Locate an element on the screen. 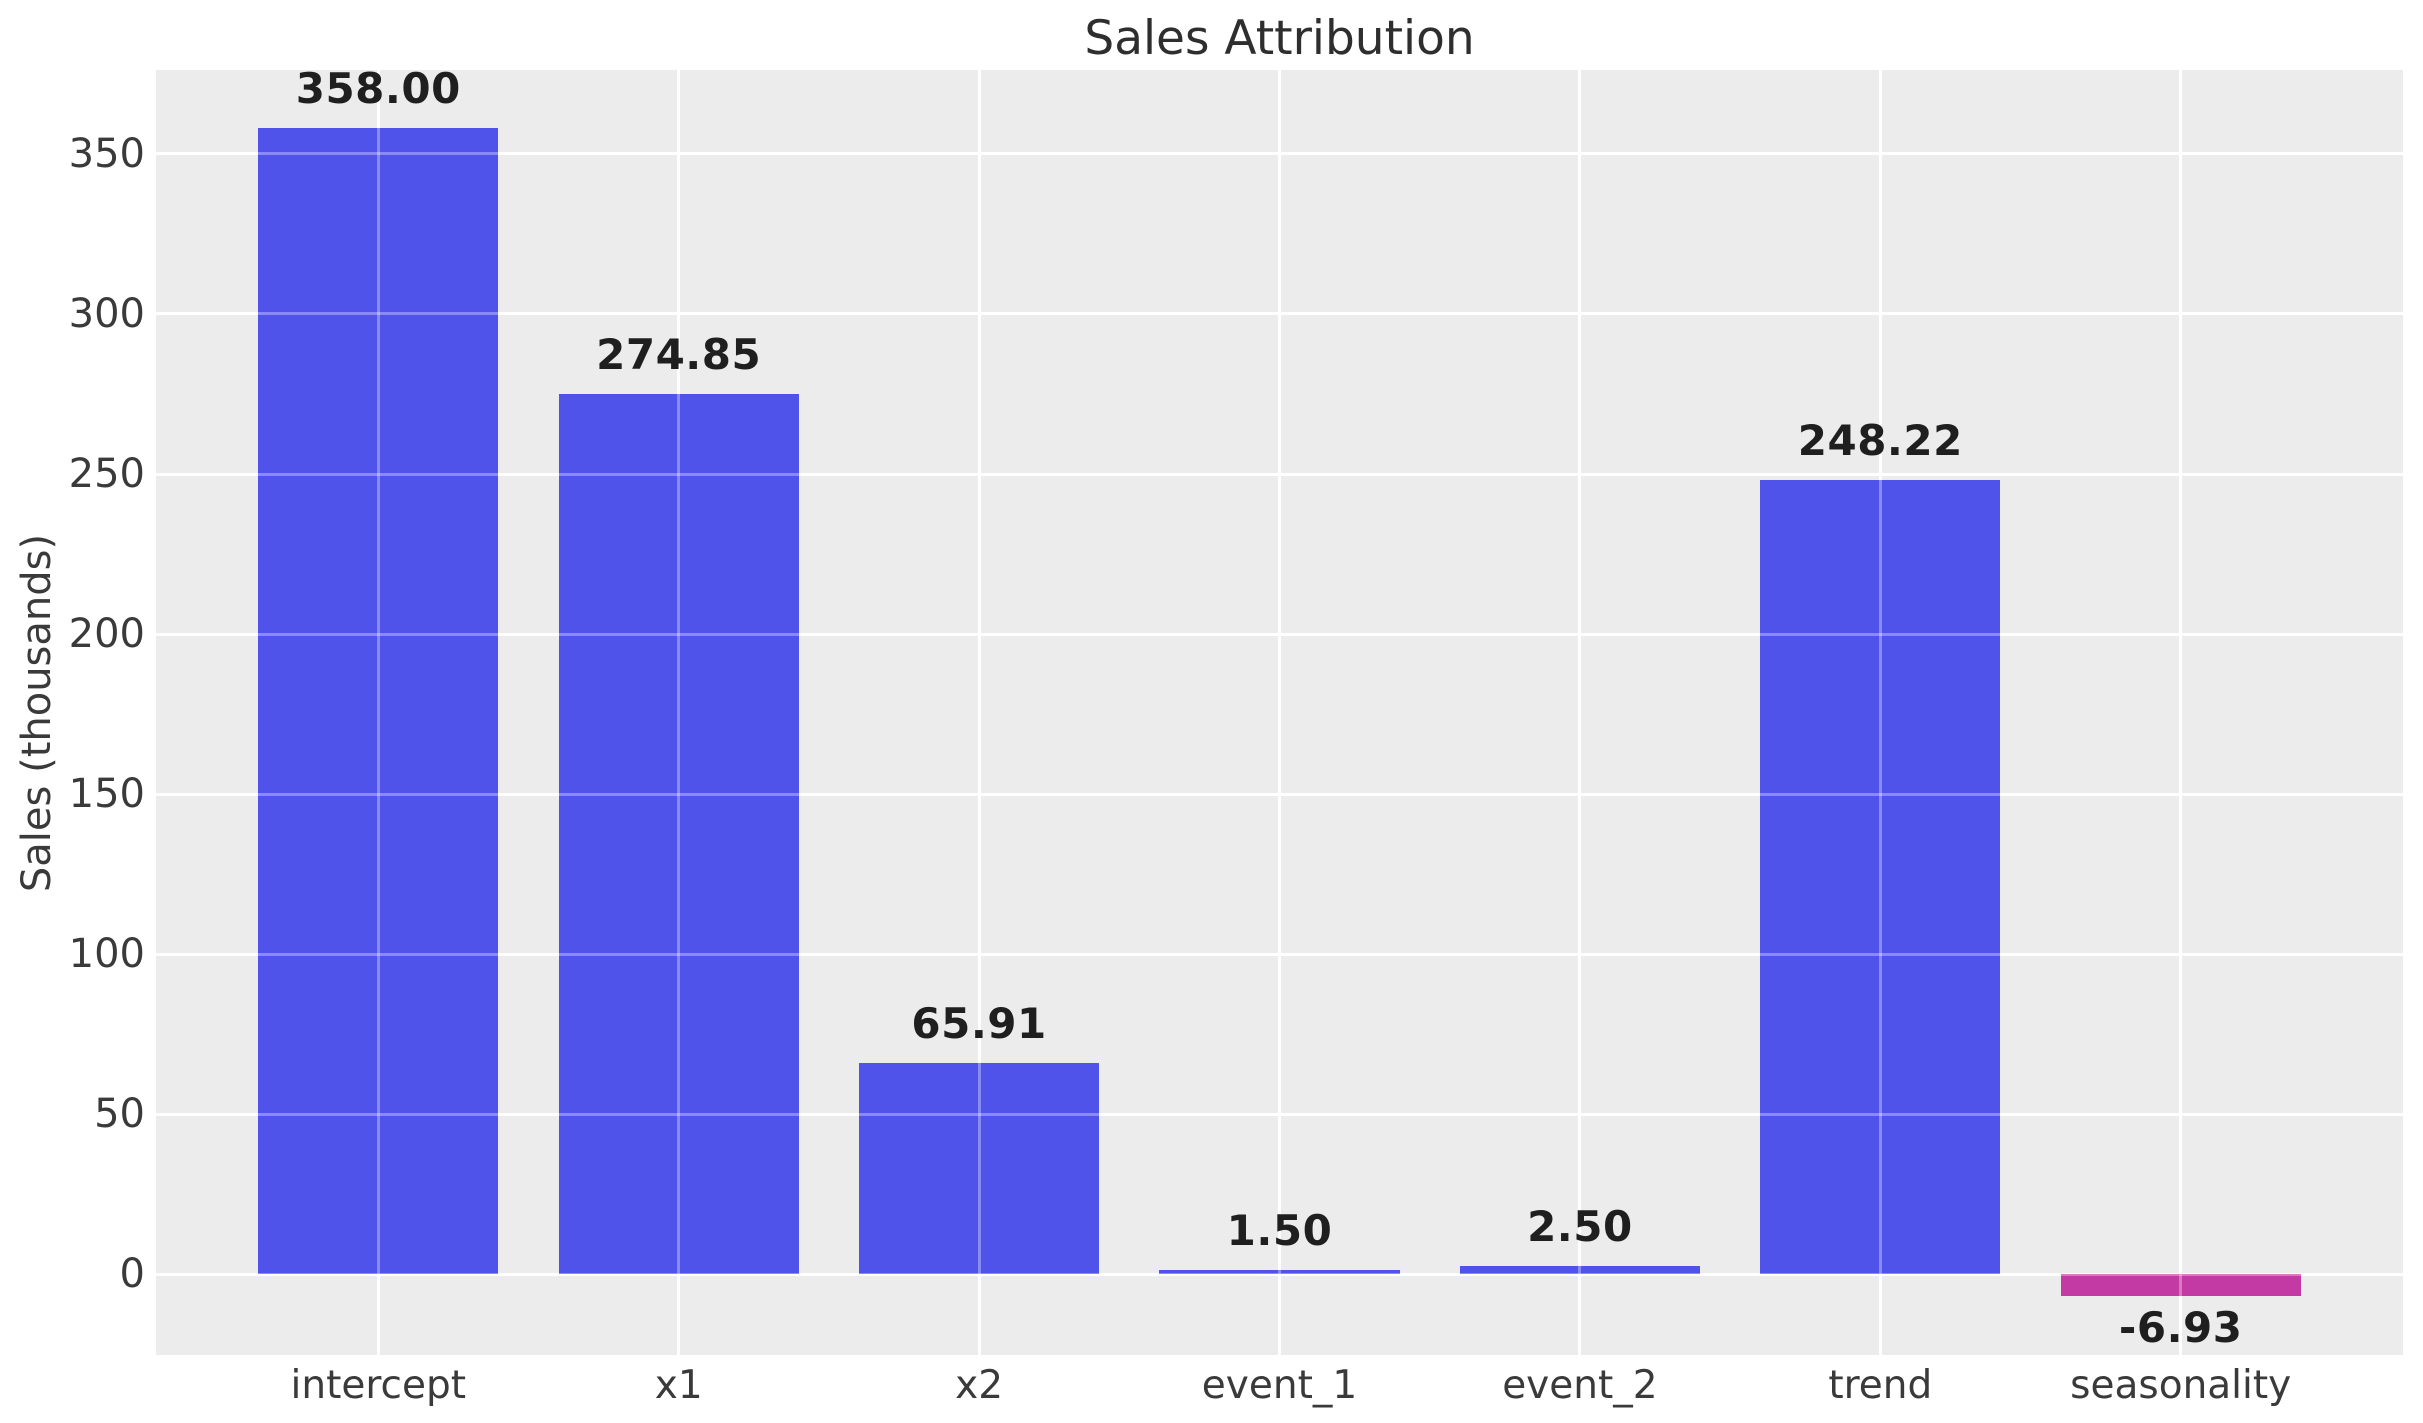 The height and width of the screenshot is (1423, 2423). y-tick-label: 0 is located at coordinates (132, 1274).